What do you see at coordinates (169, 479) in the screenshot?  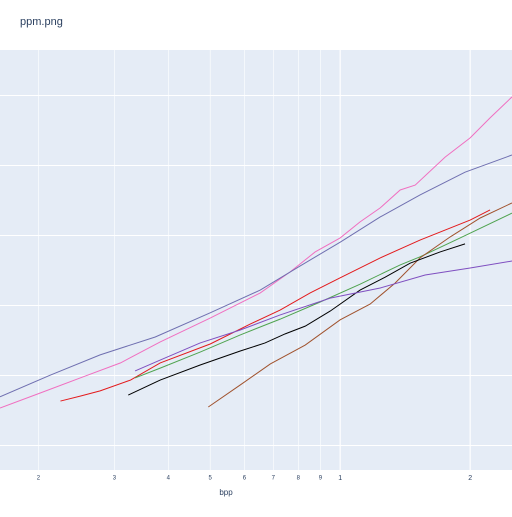 I see `x-tick-label: 4` at bounding box center [169, 479].